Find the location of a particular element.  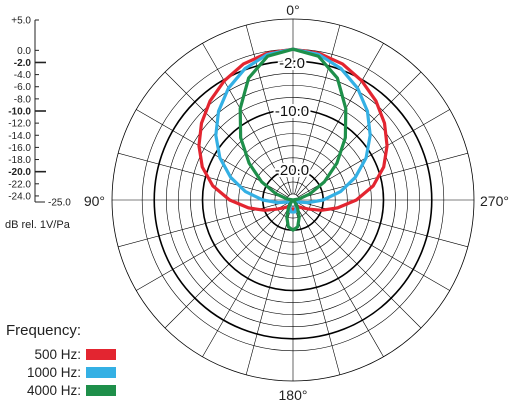

scale-label: -10.0 is located at coordinates (19, 112).